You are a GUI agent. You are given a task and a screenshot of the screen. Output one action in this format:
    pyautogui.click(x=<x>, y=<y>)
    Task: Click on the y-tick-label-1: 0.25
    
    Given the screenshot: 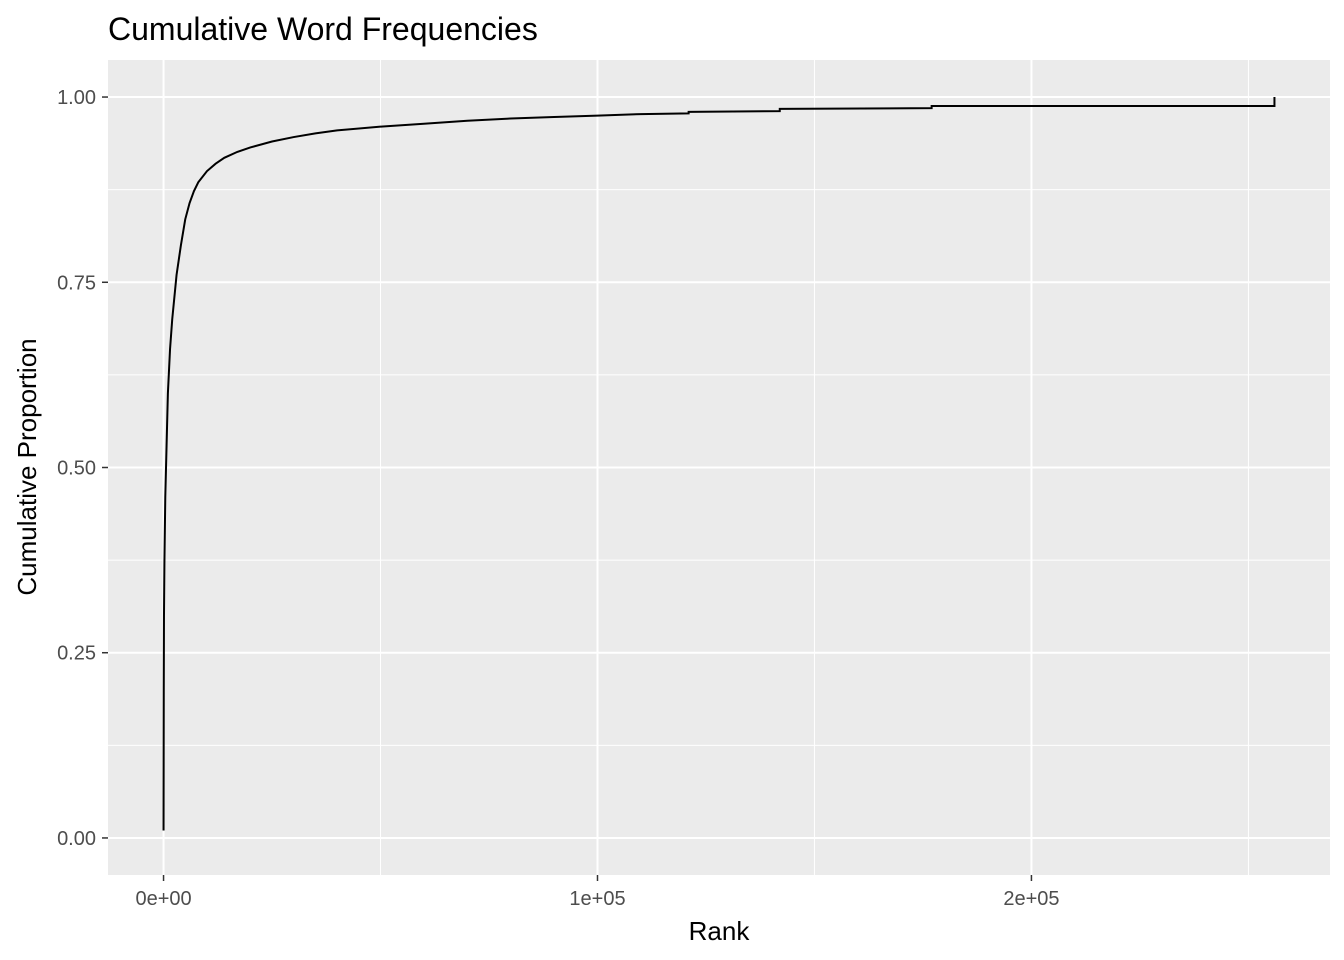 What is the action you would take?
    pyautogui.click(x=76, y=654)
    